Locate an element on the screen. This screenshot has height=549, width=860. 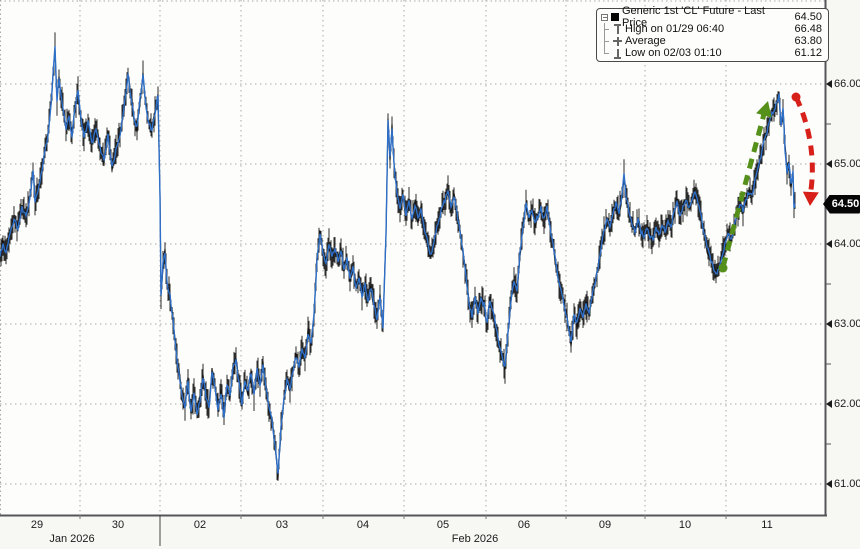
y-axis-label: 62.00 is located at coordinates (843, 404).